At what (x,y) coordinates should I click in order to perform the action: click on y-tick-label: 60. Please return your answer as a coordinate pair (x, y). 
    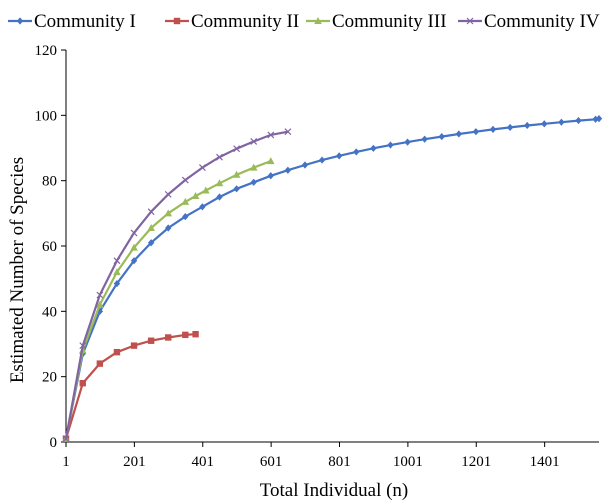
    Looking at the image, I should click on (49, 247).